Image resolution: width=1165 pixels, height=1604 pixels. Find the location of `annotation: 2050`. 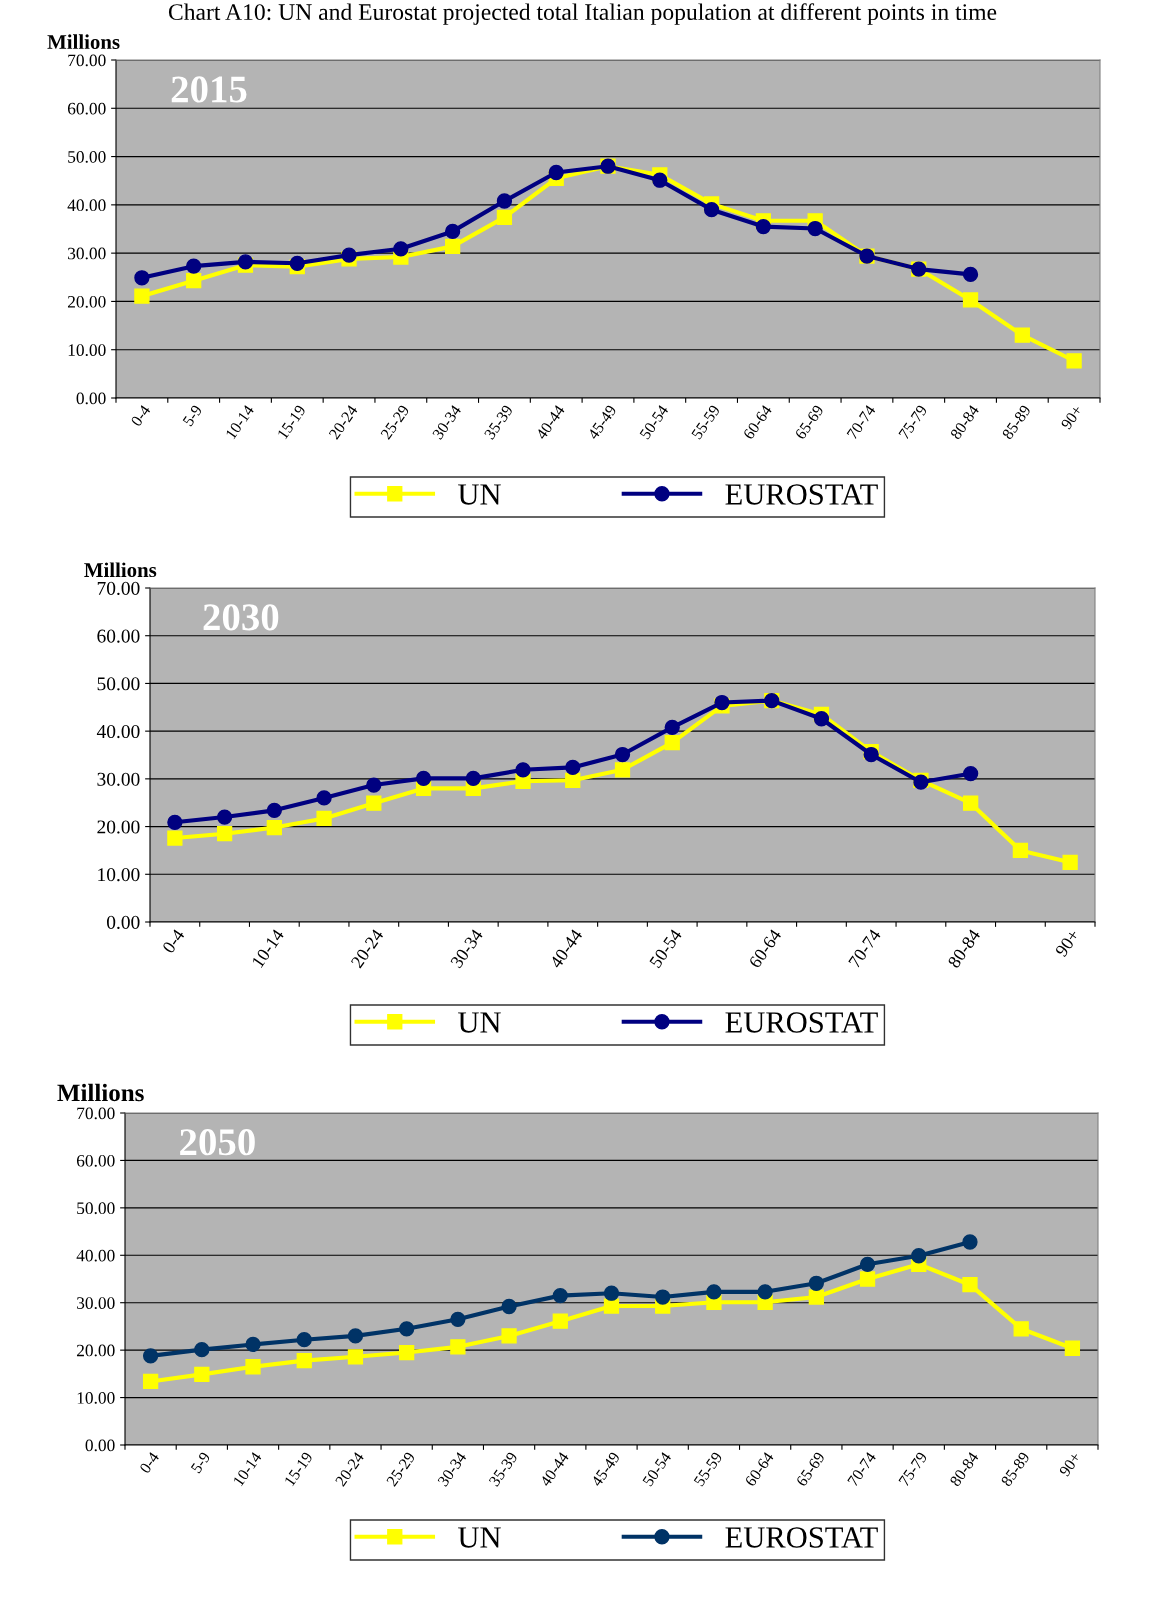

annotation: 2050 is located at coordinates (217, 1142).